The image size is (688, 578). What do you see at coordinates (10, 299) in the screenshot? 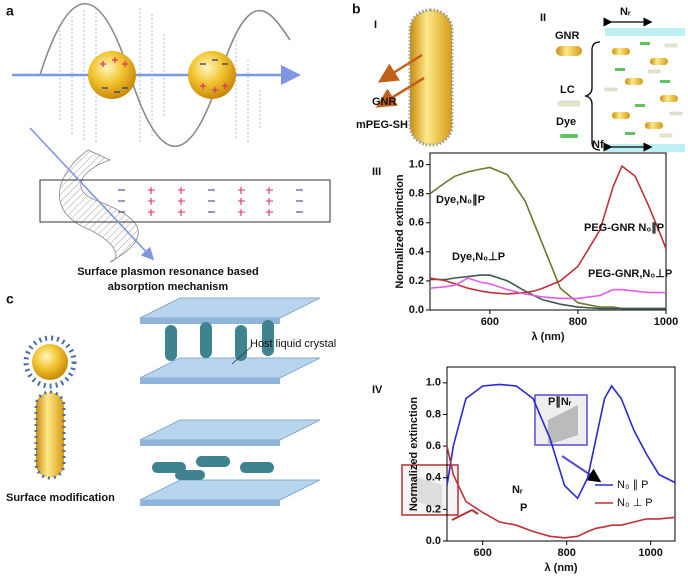
I see `panel-label: c` at bounding box center [10, 299].